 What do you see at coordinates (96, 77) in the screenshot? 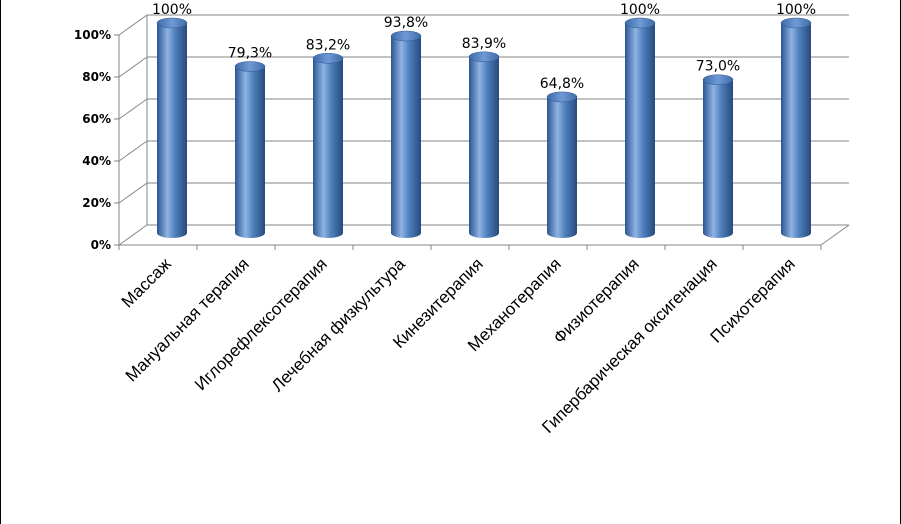
I see `y-tick-label: 80%` at bounding box center [96, 77].